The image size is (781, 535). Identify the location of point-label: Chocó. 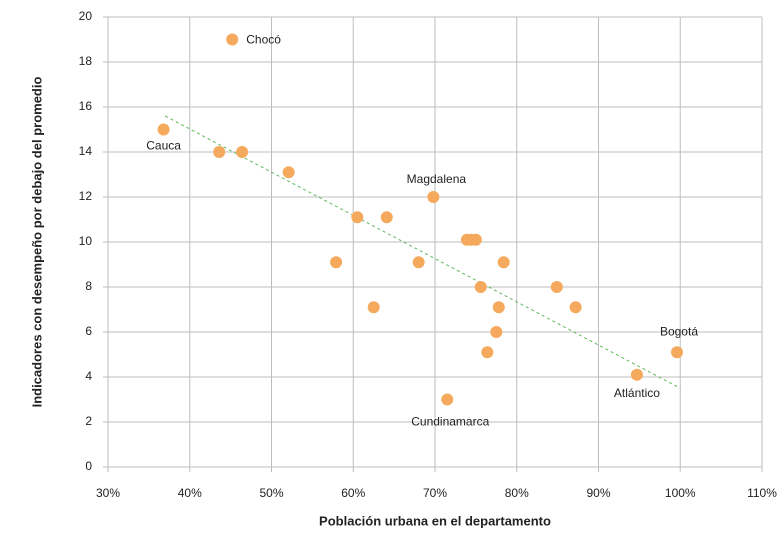
(263, 40).